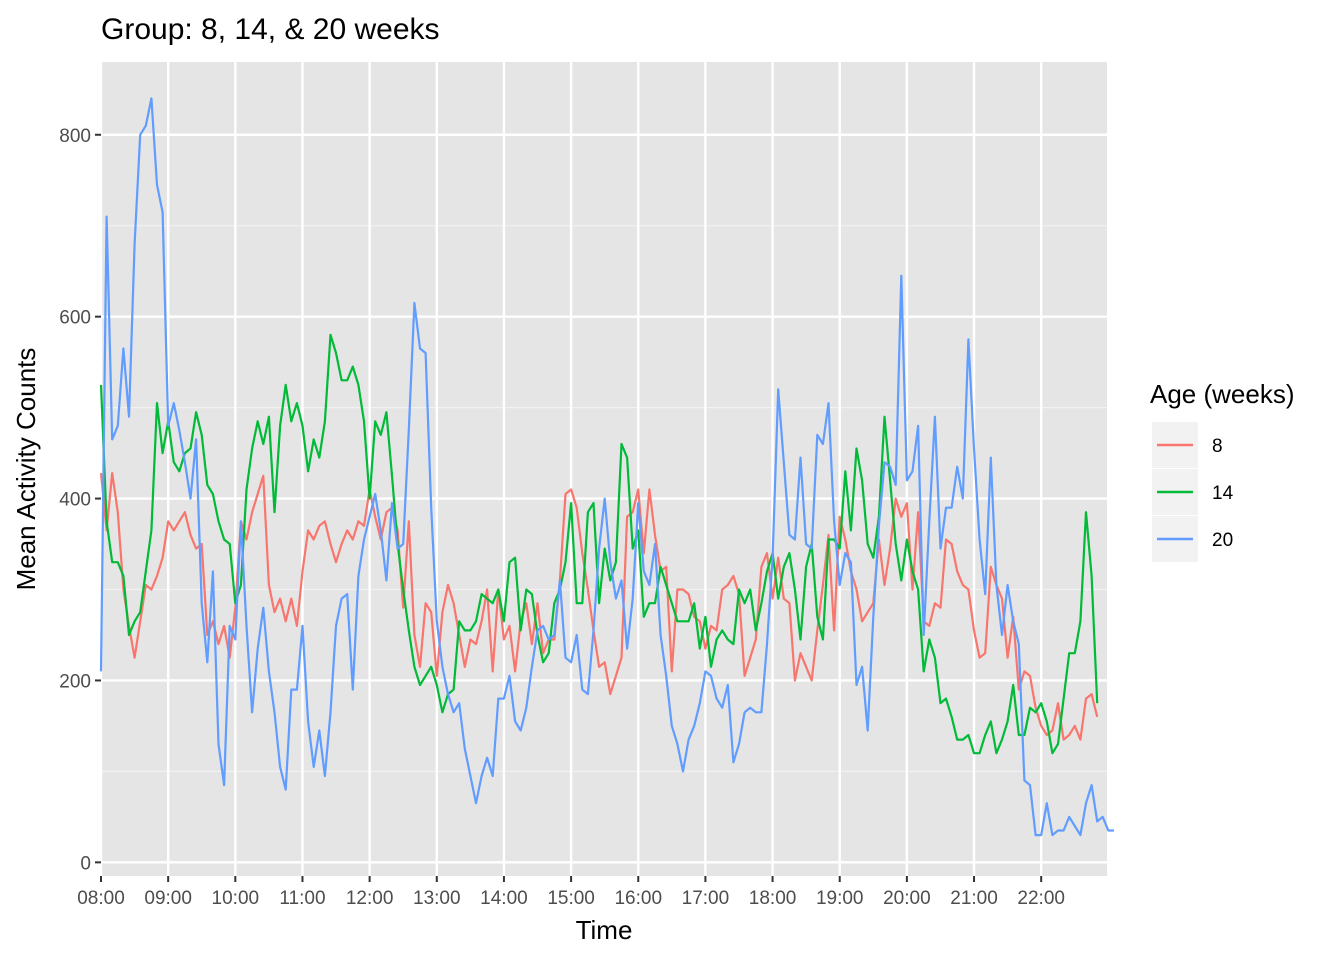 The width and height of the screenshot is (1344, 960). I want to click on y-tick-label: 800, so click(75, 136).